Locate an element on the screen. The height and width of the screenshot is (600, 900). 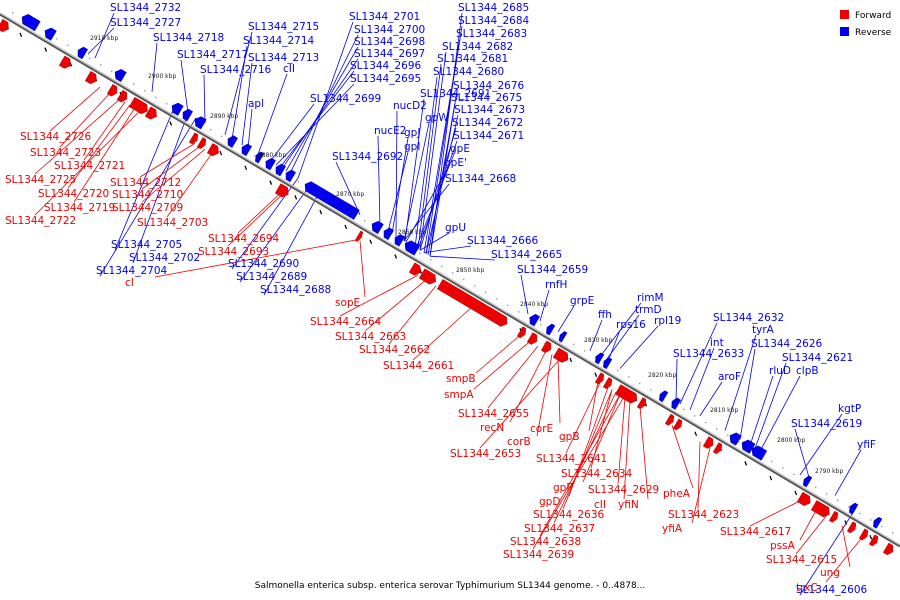
tick-label: 2800 kbp is located at coordinates (791, 440).